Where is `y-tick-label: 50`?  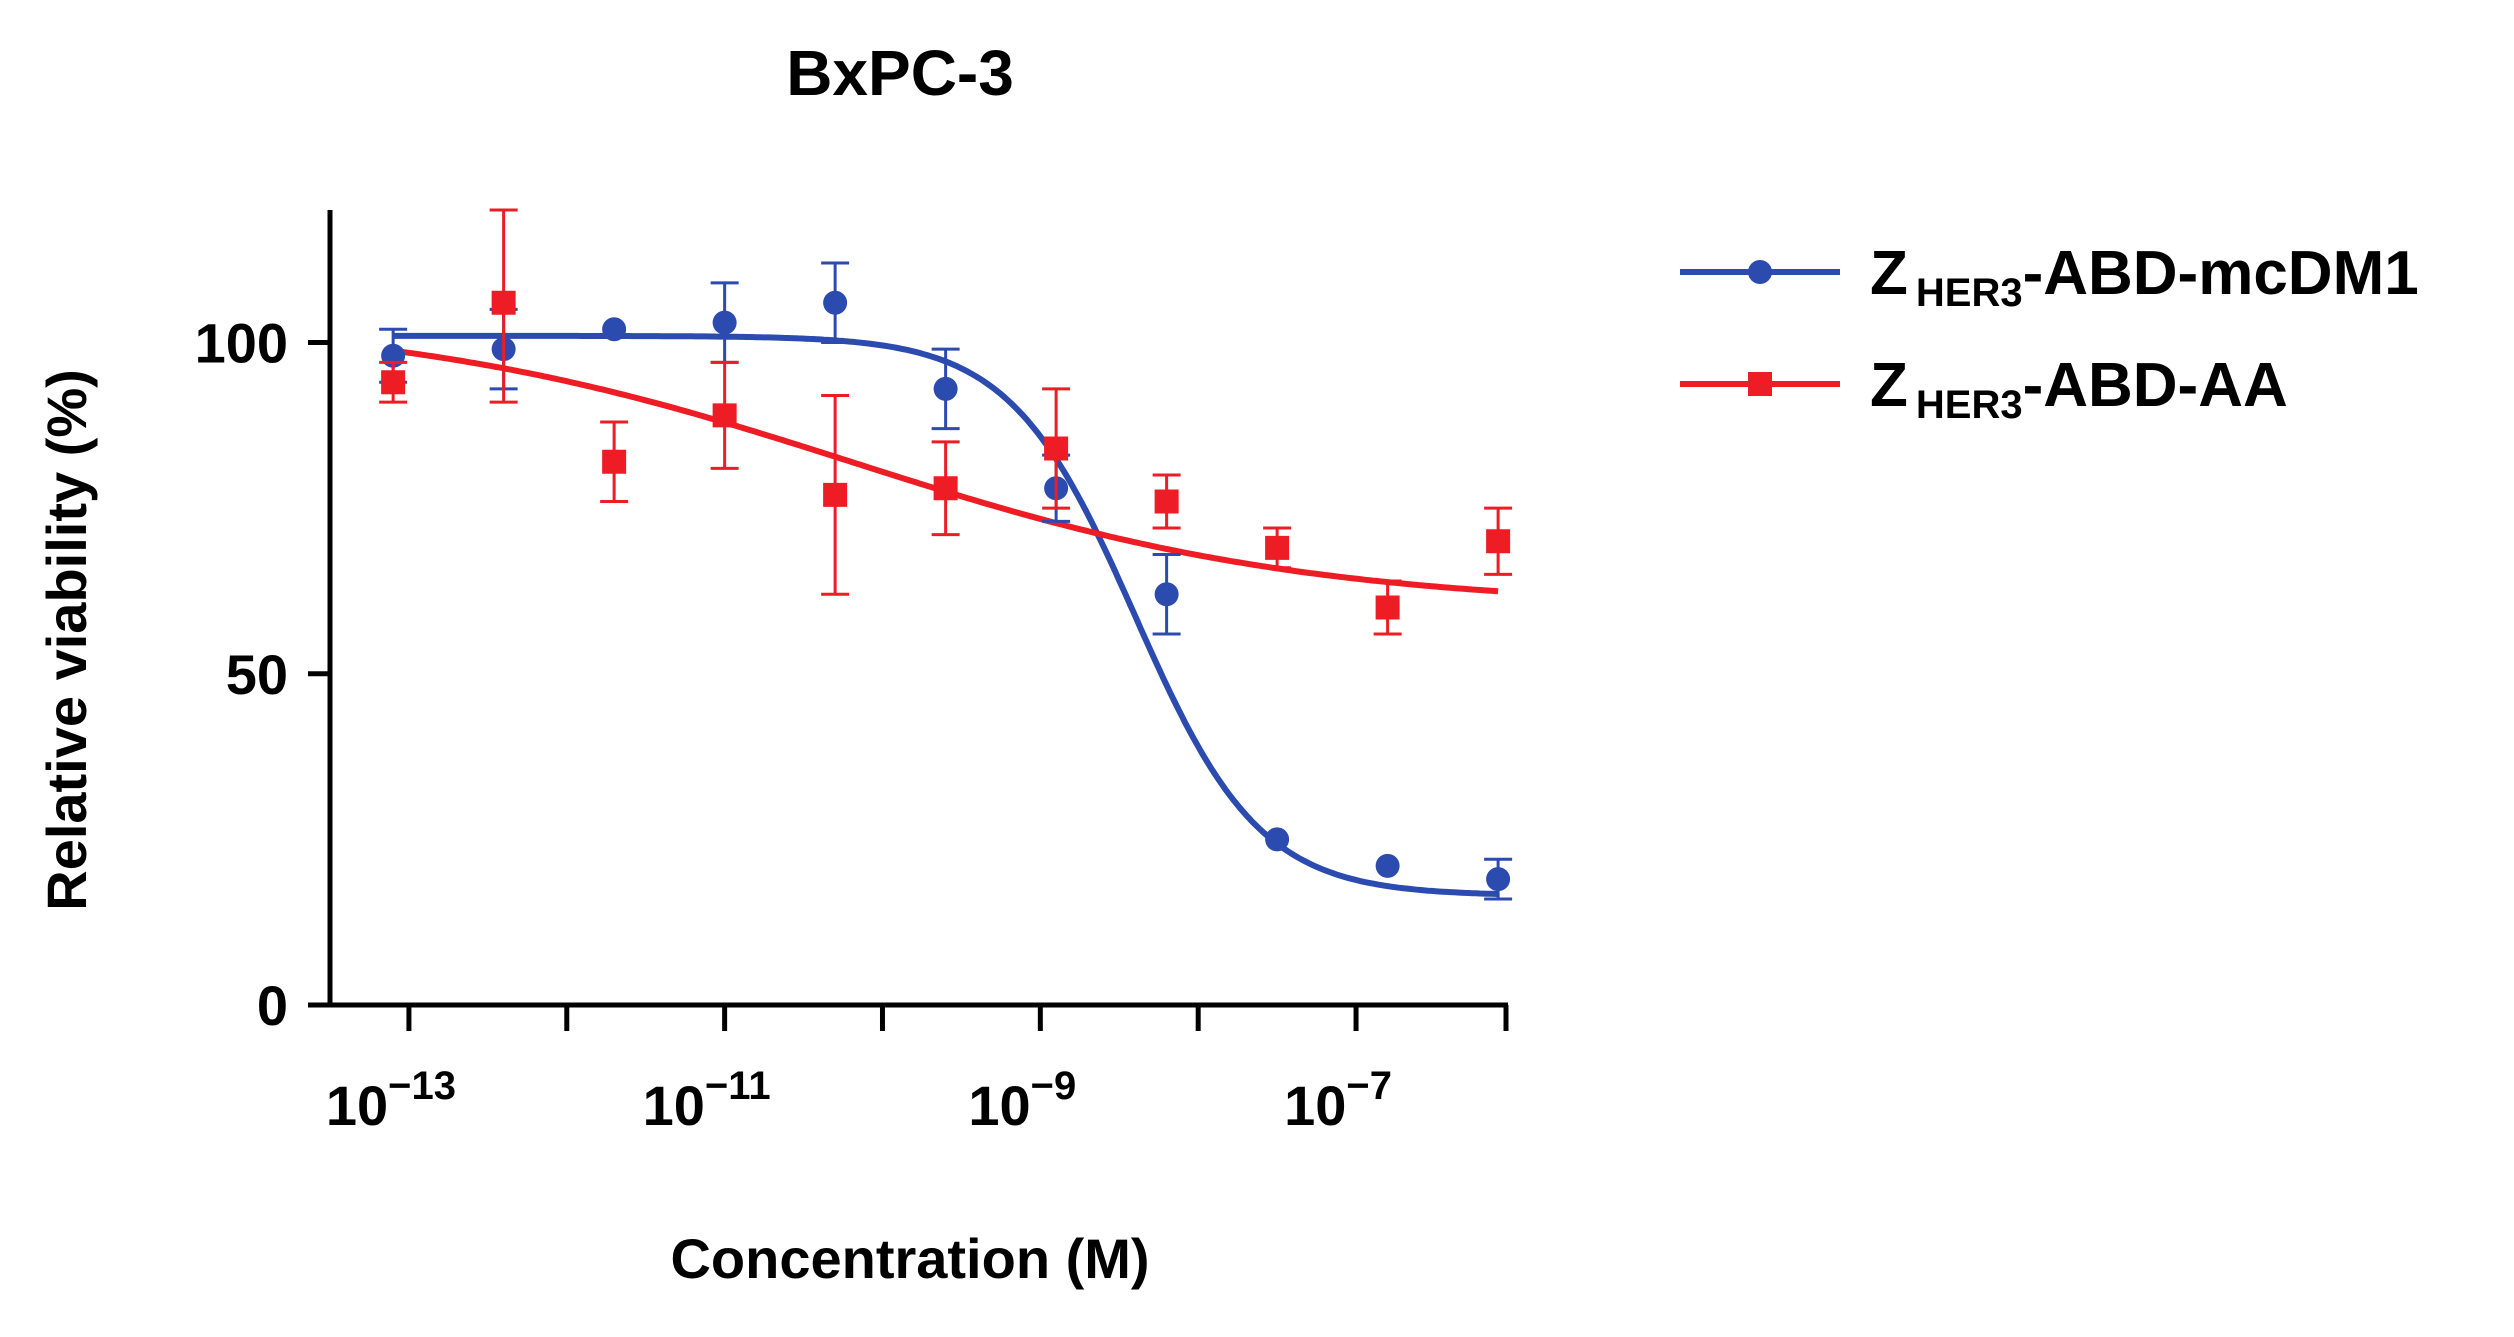 y-tick-label: 50 is located at coordinates (257, 674).